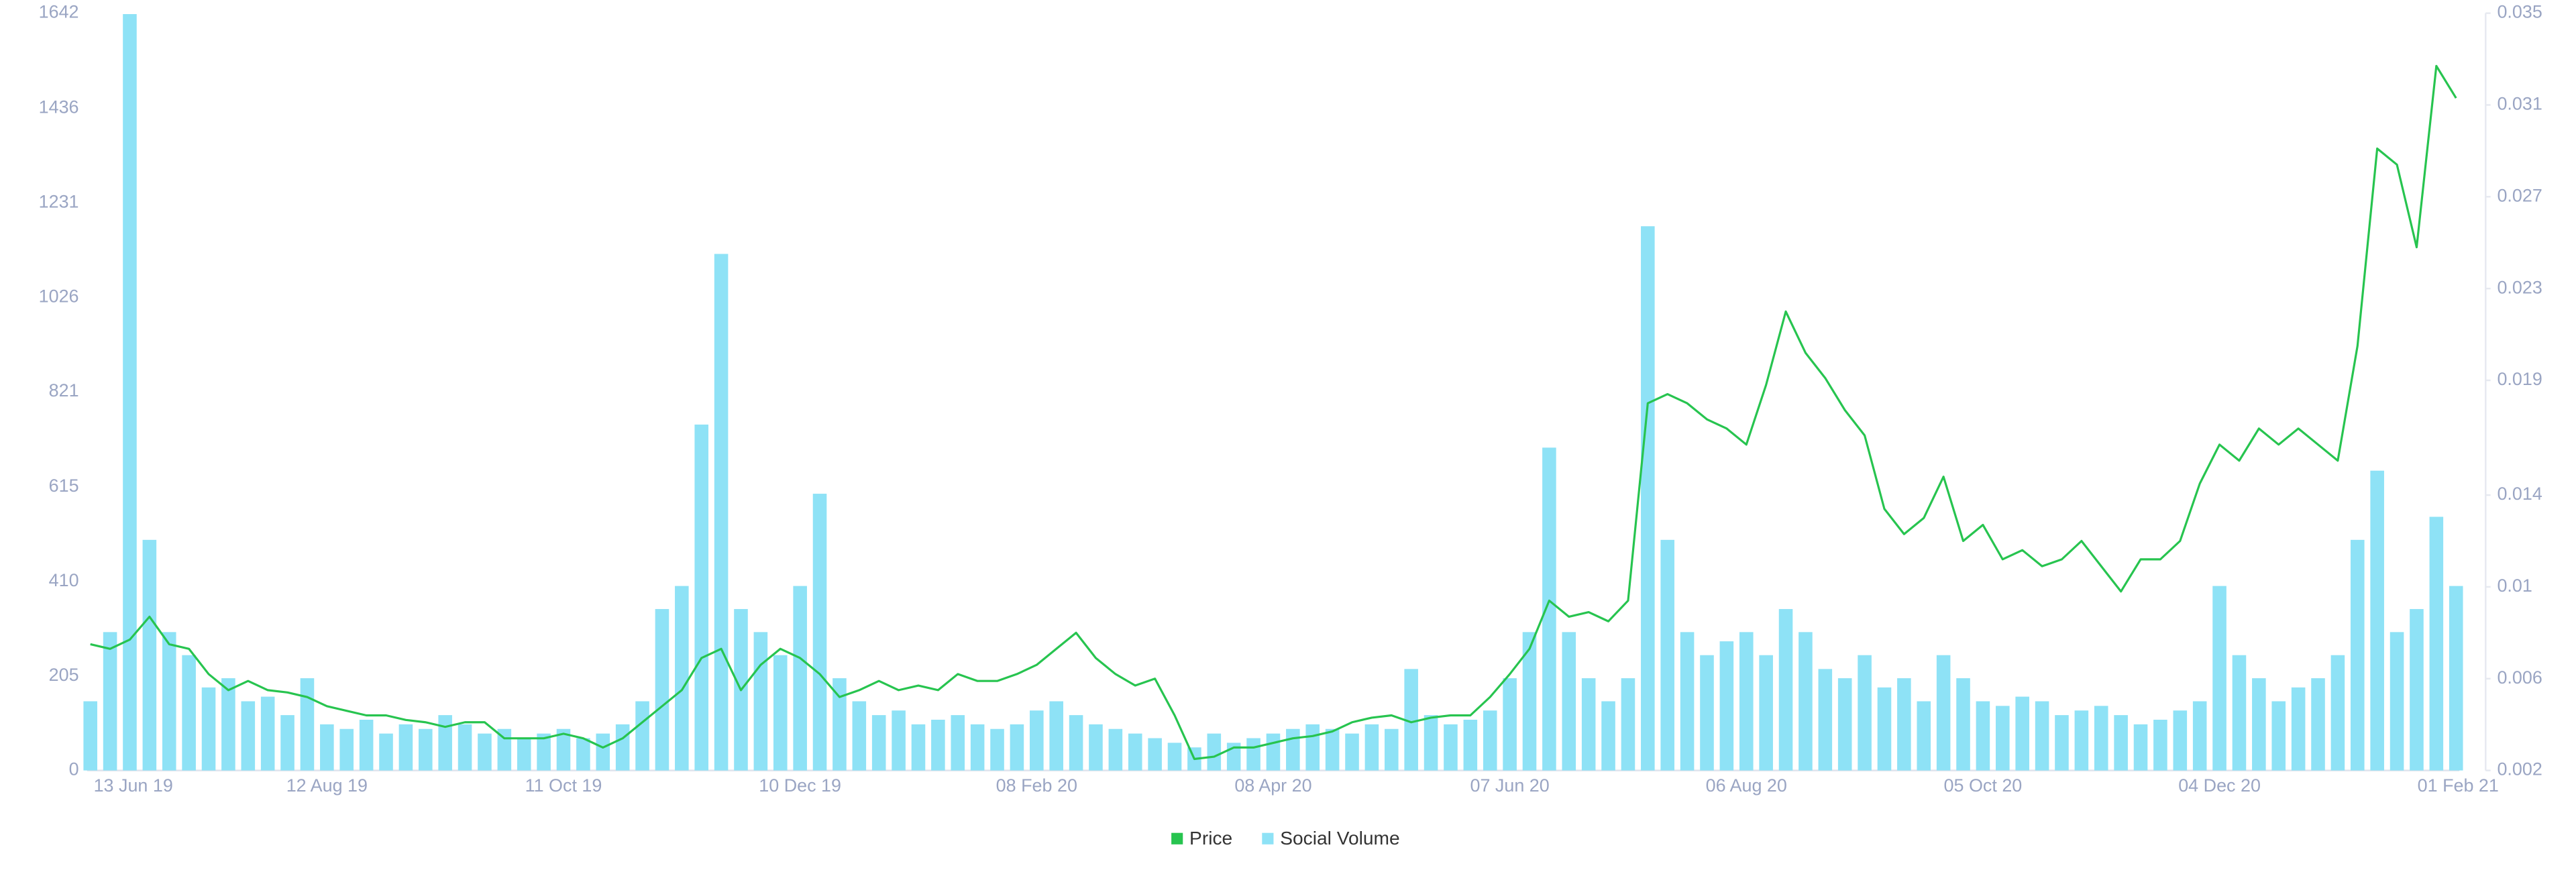 The image size is (2576, 872). What do you see at coordinates (1509, 785) in the screenshot?
I see `x-tick-label: 07 Jun 20` at bounding box center [1509, 785].